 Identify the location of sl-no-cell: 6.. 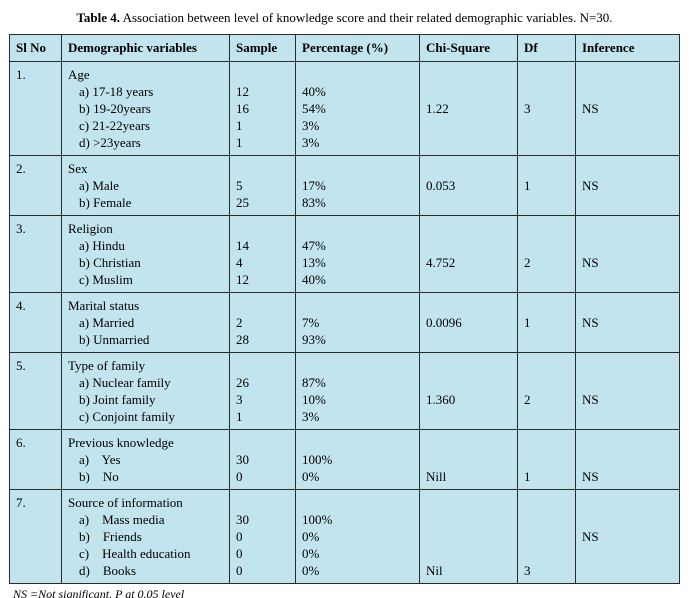
(35, 459).